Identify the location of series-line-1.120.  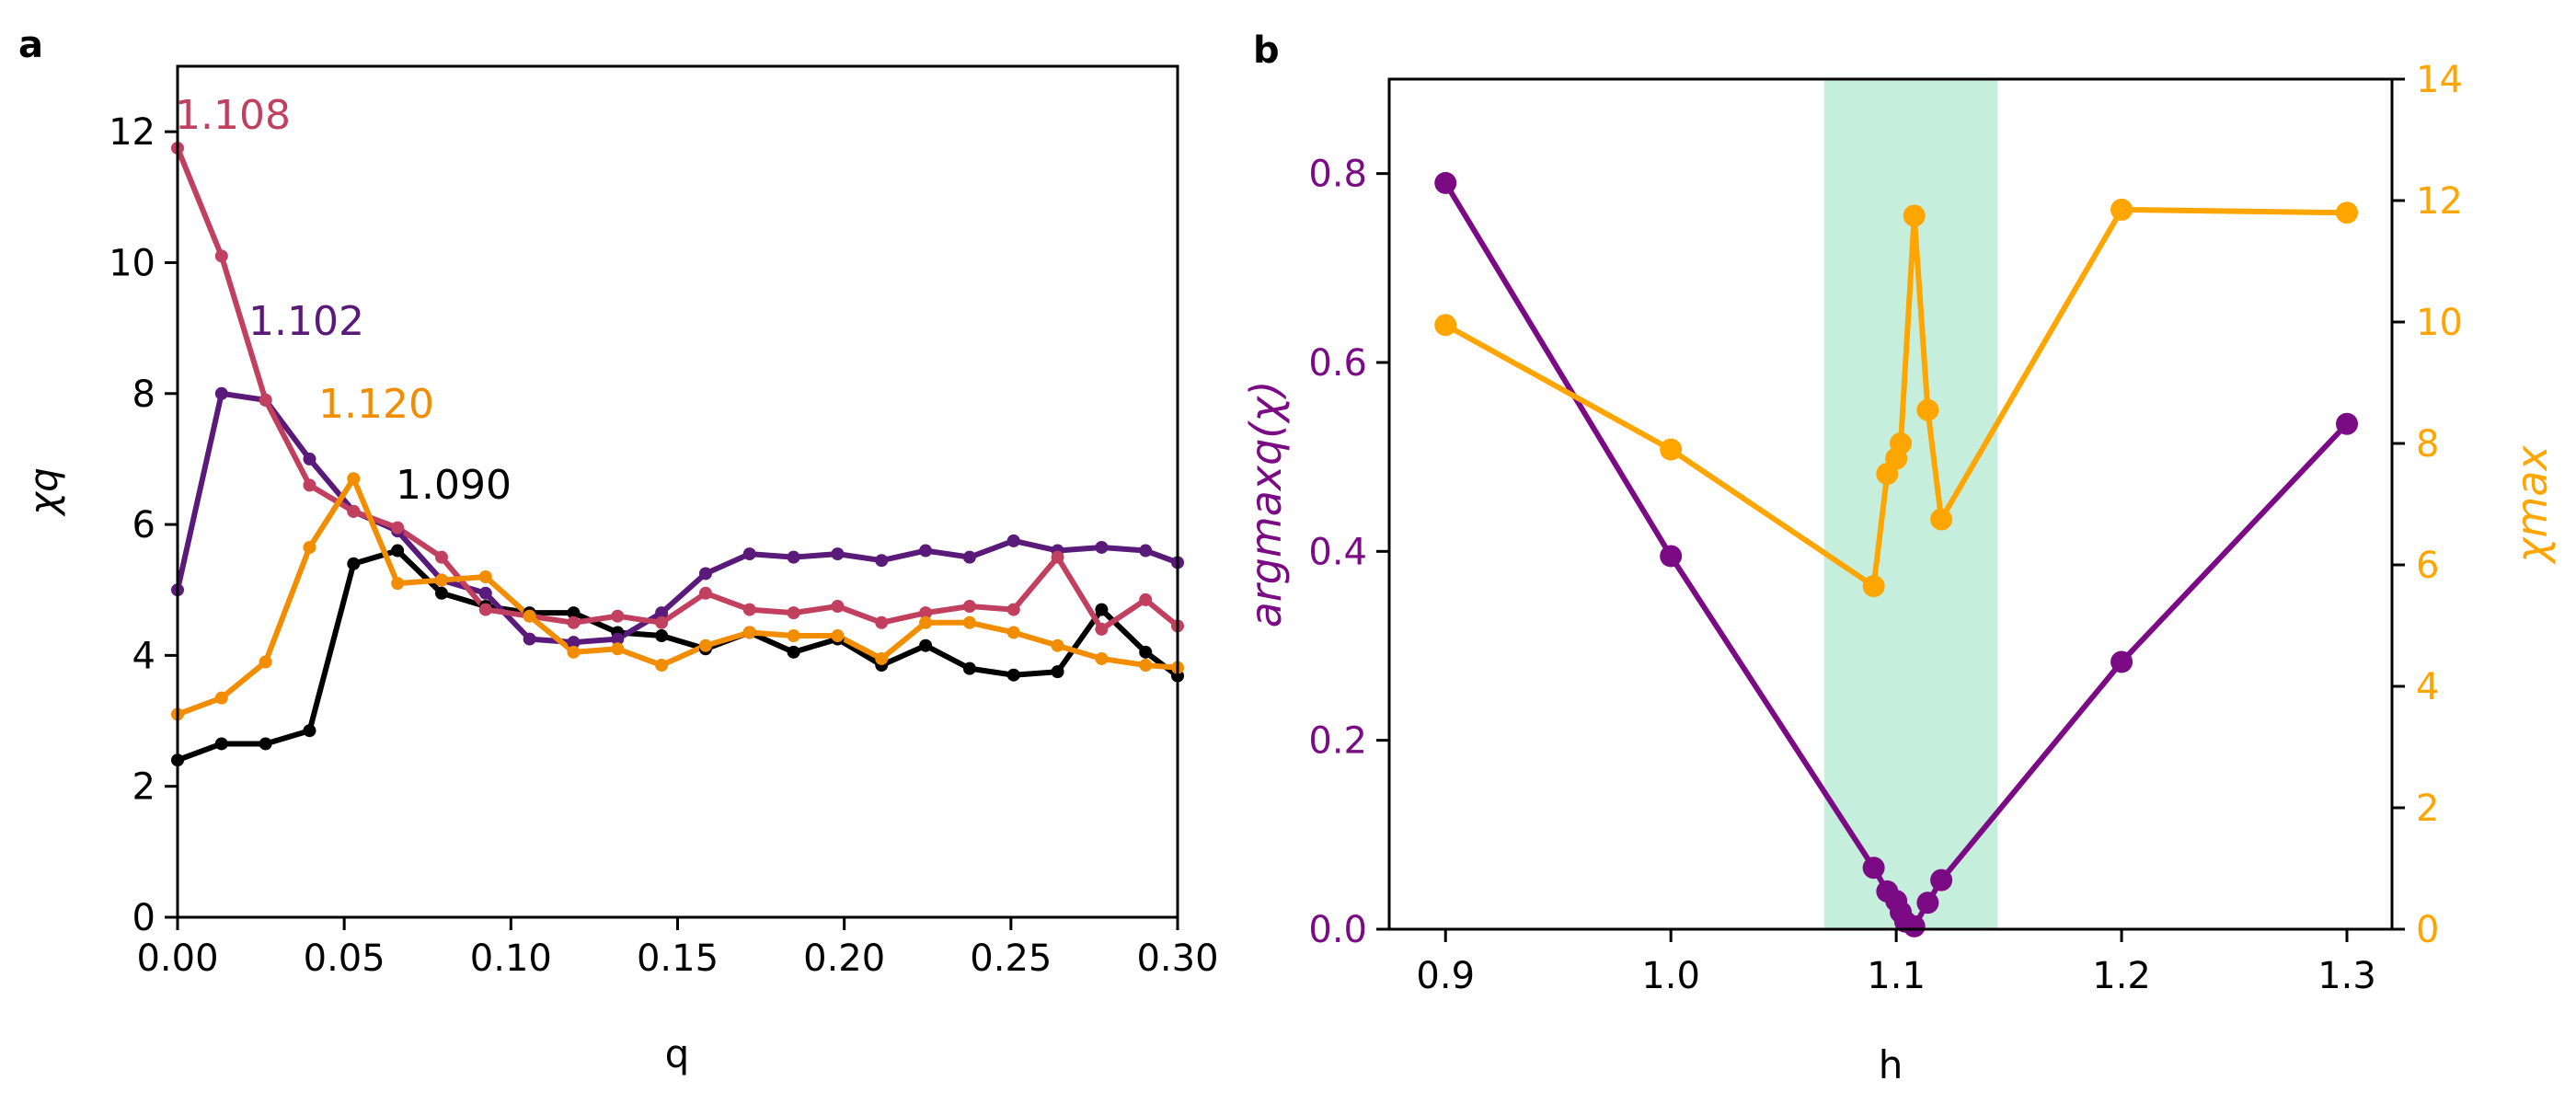
(677, 597).